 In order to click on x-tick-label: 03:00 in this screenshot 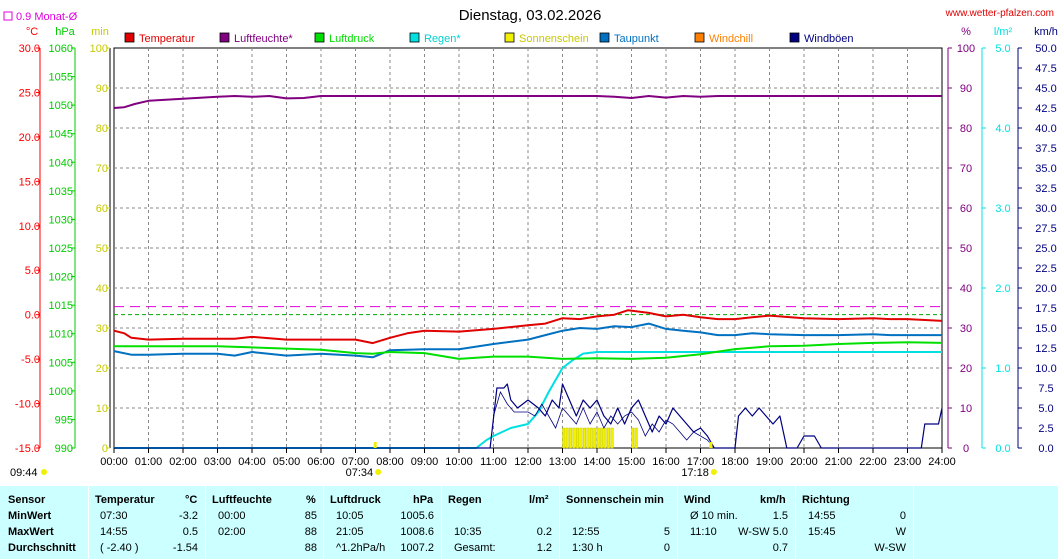, I will do `click(218, 462)`.